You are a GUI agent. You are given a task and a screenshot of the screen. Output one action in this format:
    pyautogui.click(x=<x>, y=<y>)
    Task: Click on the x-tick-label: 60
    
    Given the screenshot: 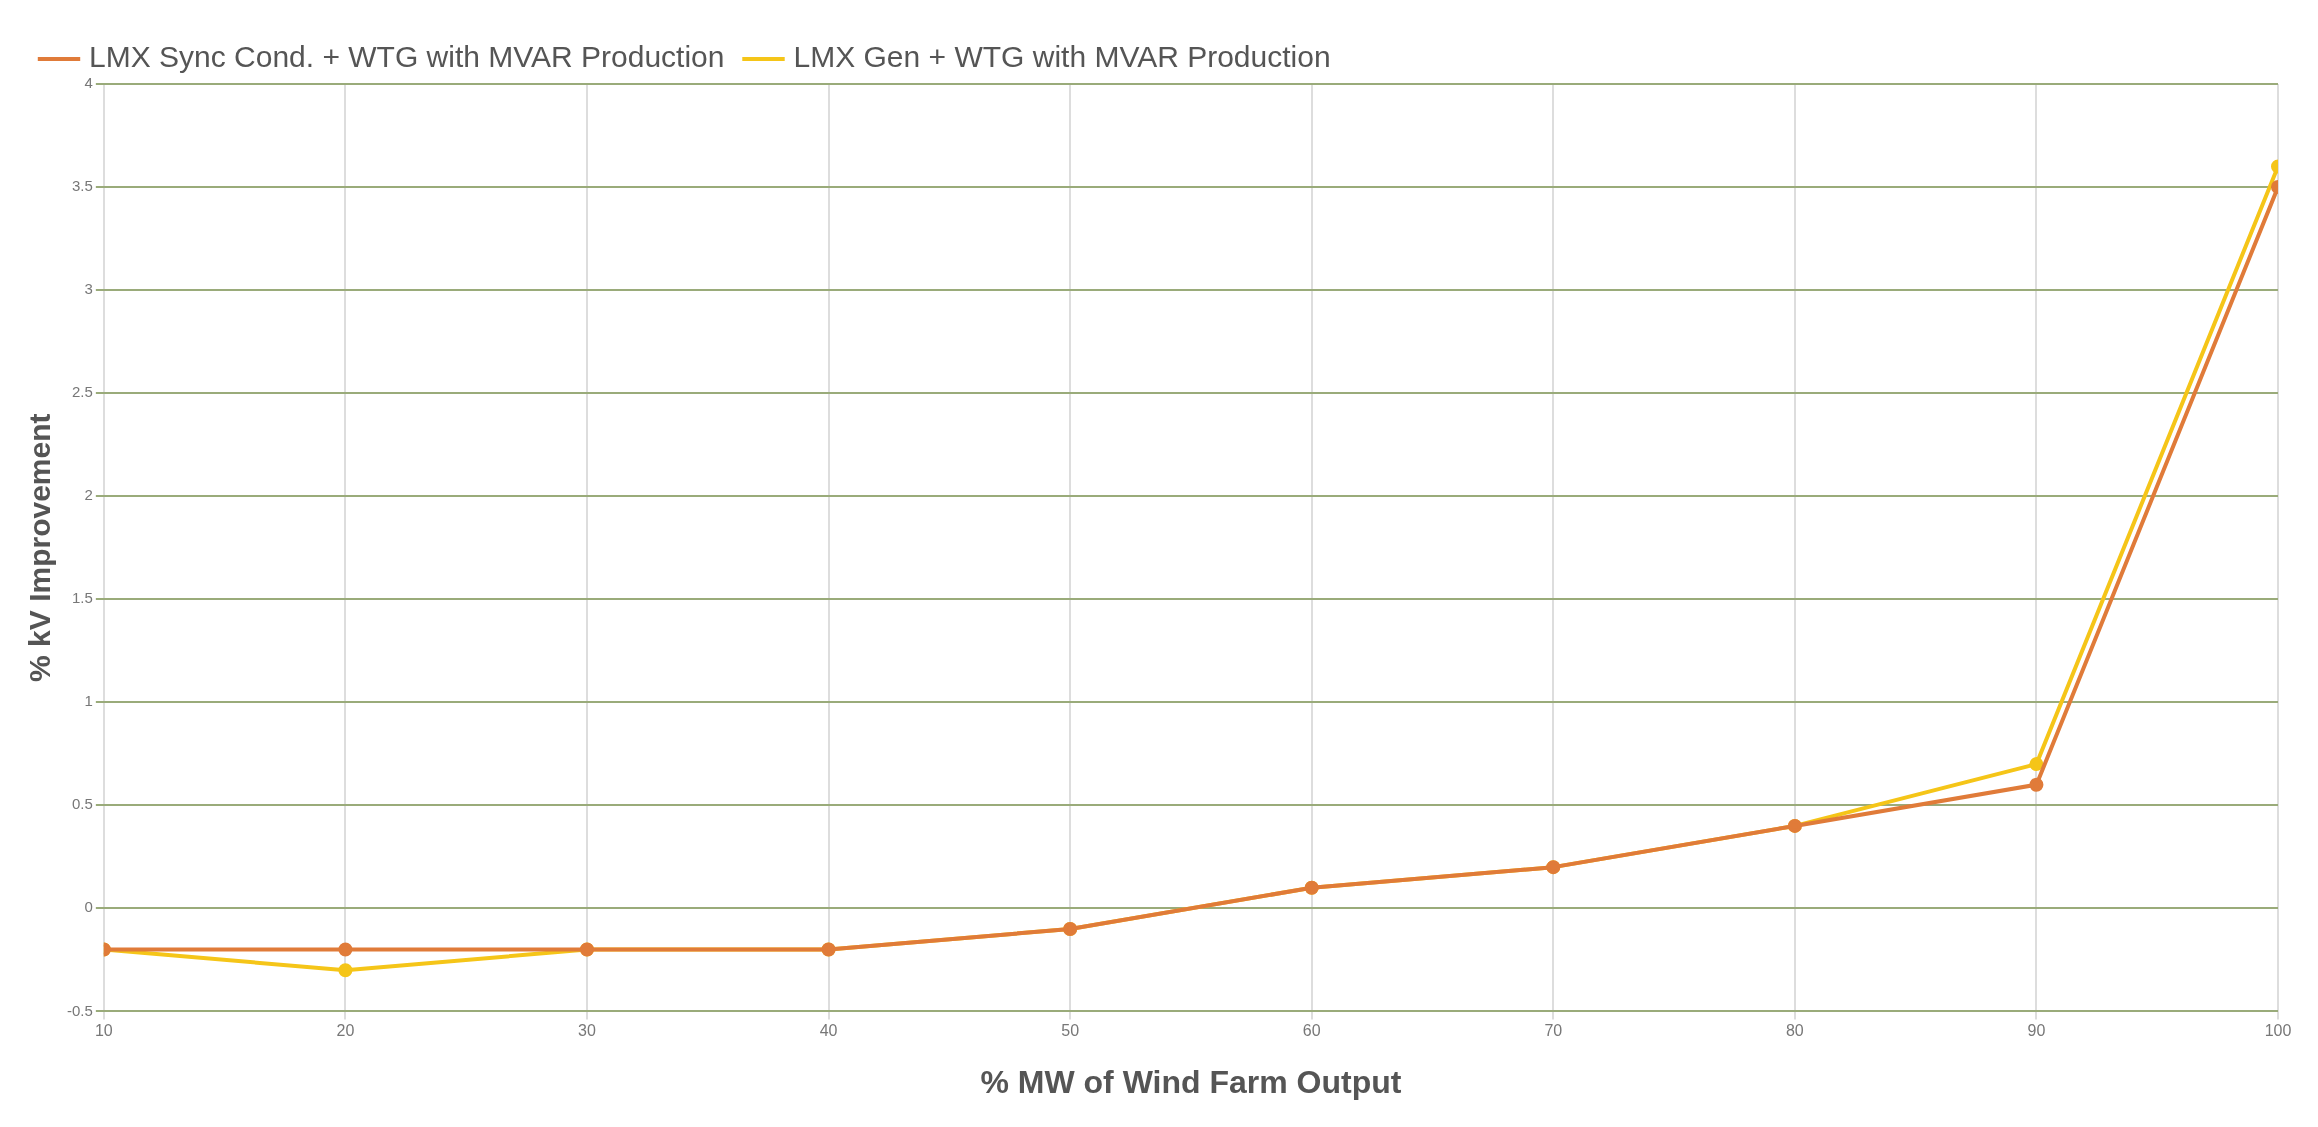 What is the action you would take?
    pyautogui.click(x=1311, y=1031)
    